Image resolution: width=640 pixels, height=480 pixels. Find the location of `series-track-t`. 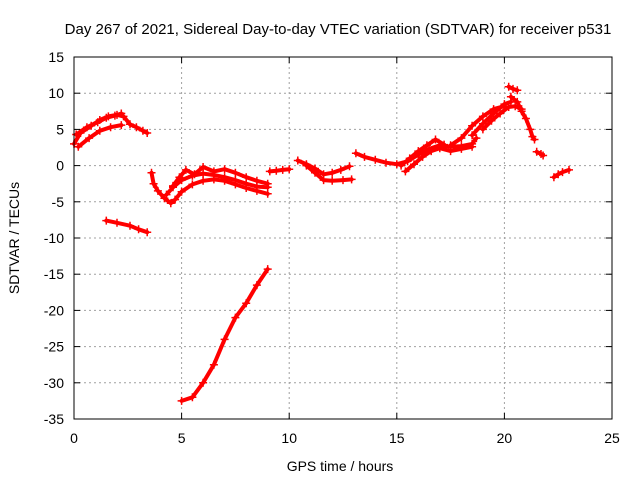

series-track-t is located at coordinates (540, 153).